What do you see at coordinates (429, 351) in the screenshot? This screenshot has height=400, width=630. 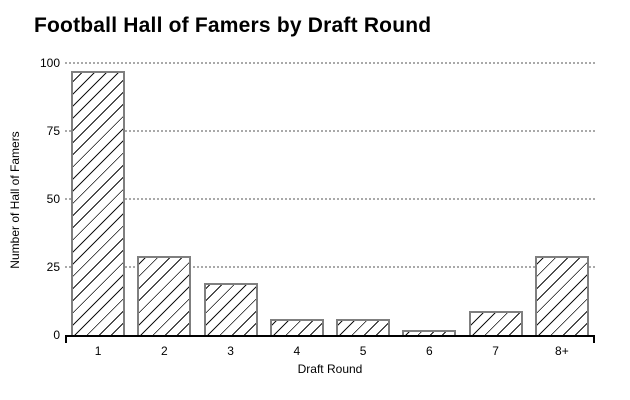 I see `x-tick-label: 6` at bounding box center [429, 351].